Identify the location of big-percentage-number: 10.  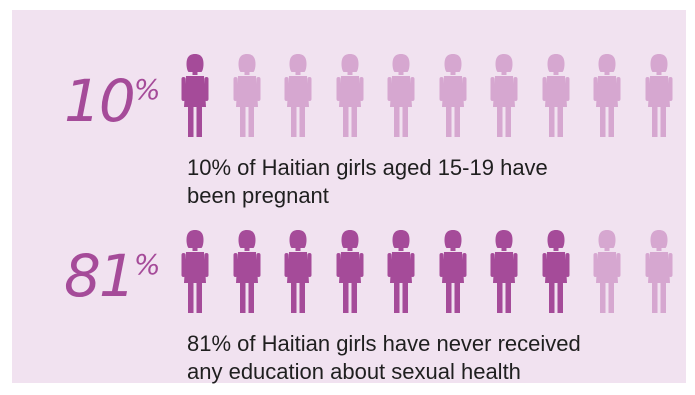
(100, 101).